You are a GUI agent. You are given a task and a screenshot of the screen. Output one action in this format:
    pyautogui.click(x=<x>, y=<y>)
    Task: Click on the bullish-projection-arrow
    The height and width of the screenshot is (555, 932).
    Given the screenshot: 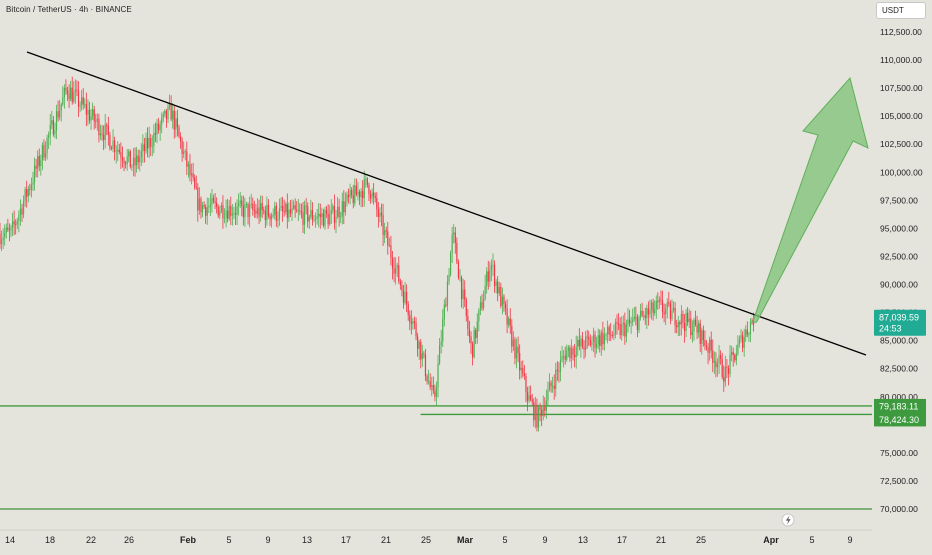 What is the action you would take?
    pyautogui.click(x=810, y=199)
    